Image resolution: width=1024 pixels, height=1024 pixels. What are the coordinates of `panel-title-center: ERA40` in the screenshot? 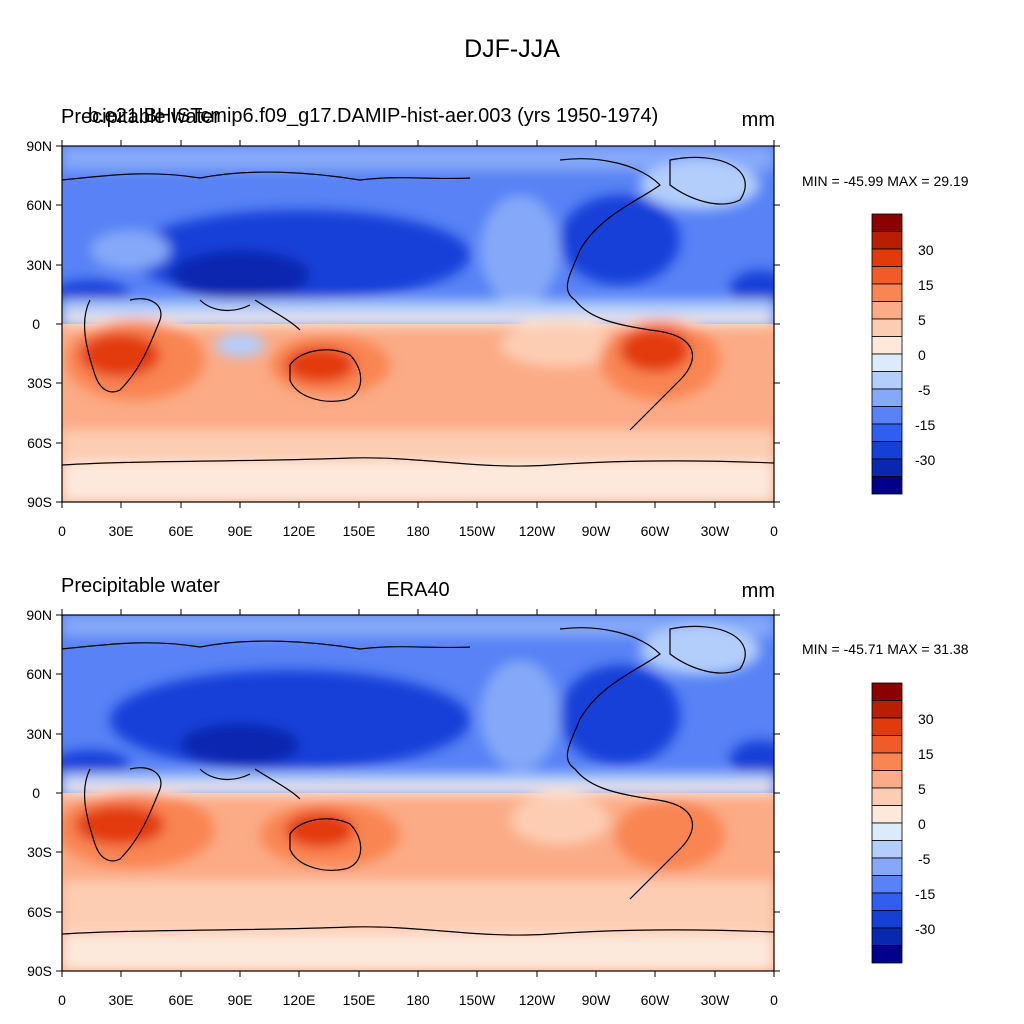 It's located at (417, 590).